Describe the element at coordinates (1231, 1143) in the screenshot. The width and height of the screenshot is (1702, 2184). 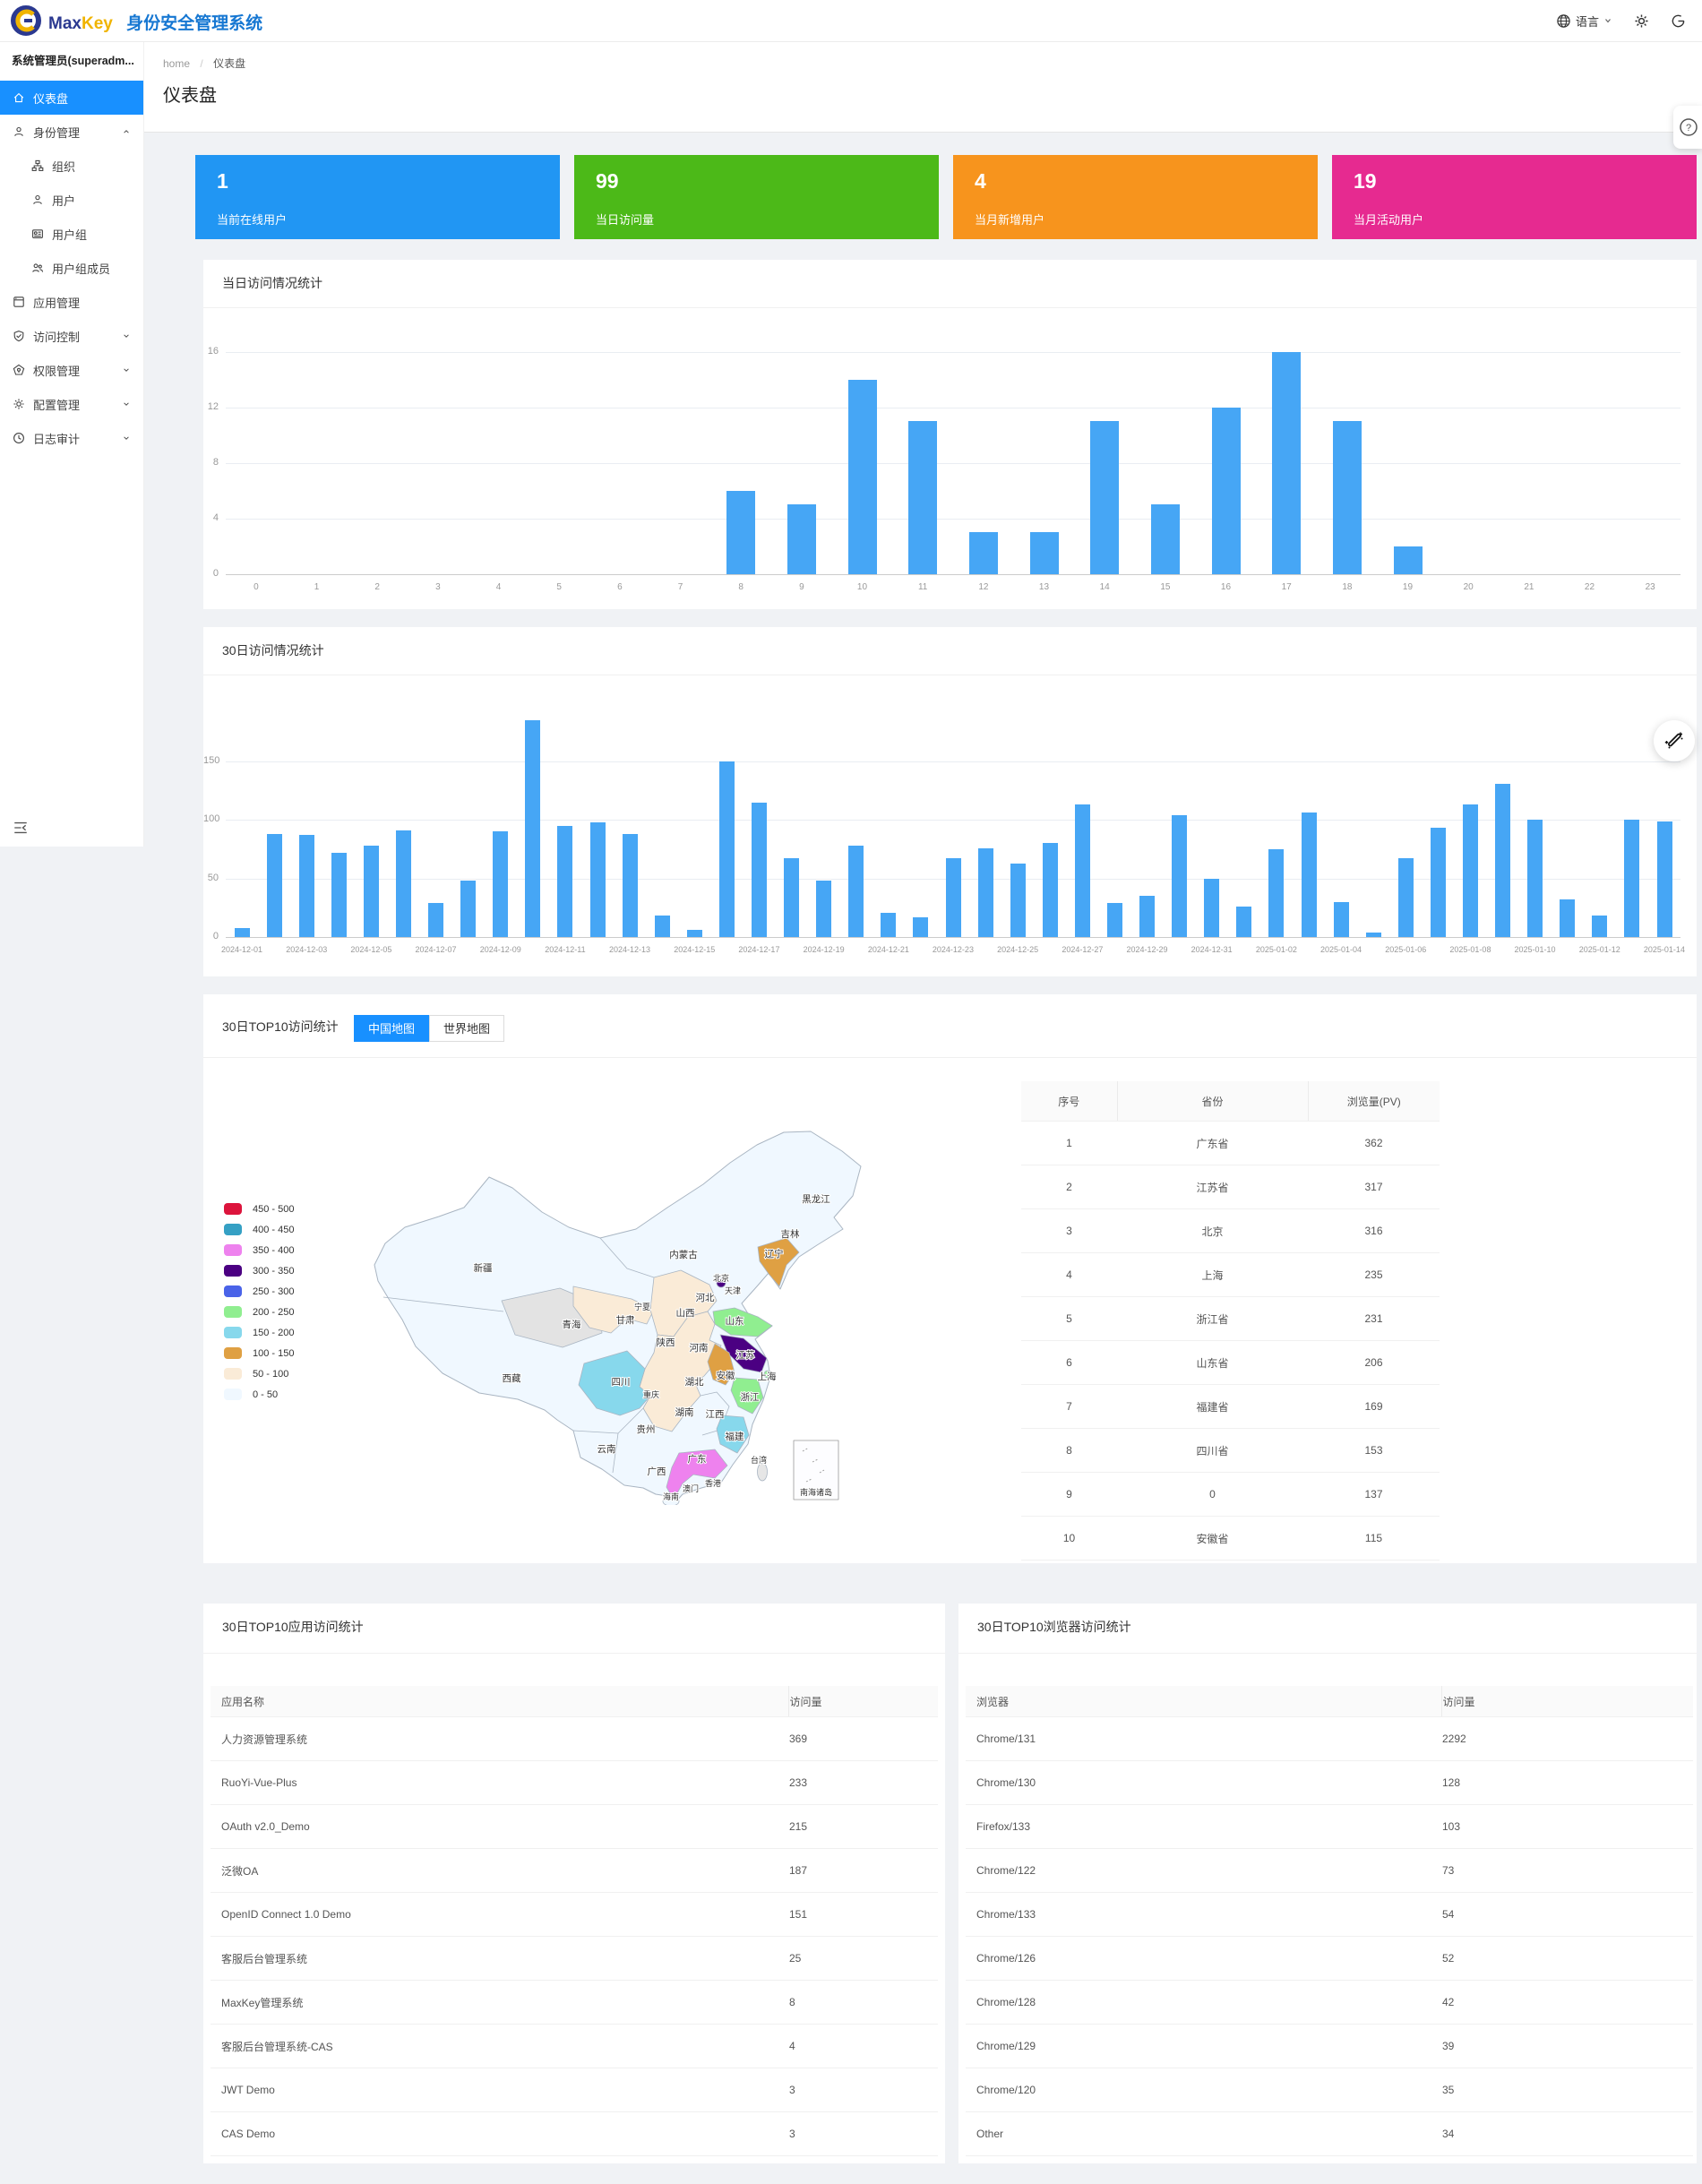
I see `table-row: 1 广东省 362` at that location.